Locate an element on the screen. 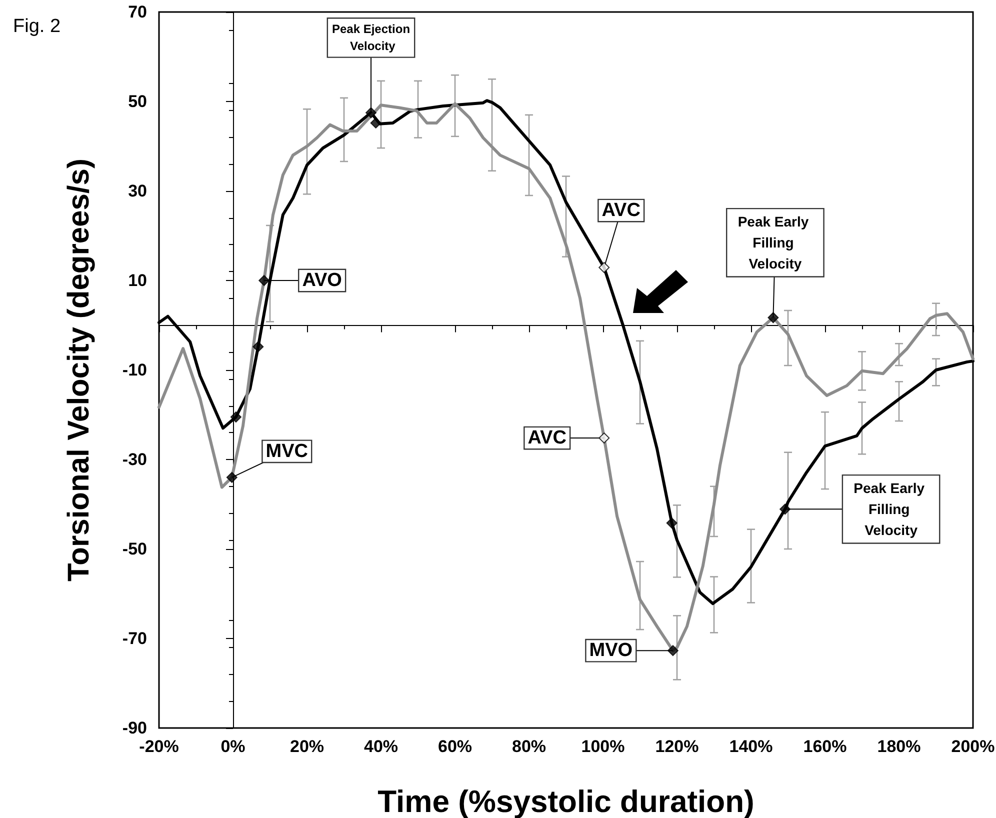 The height and width of the screenshot is (818, 996). y-tick-label: -50 is located at coordinates (134, 549).